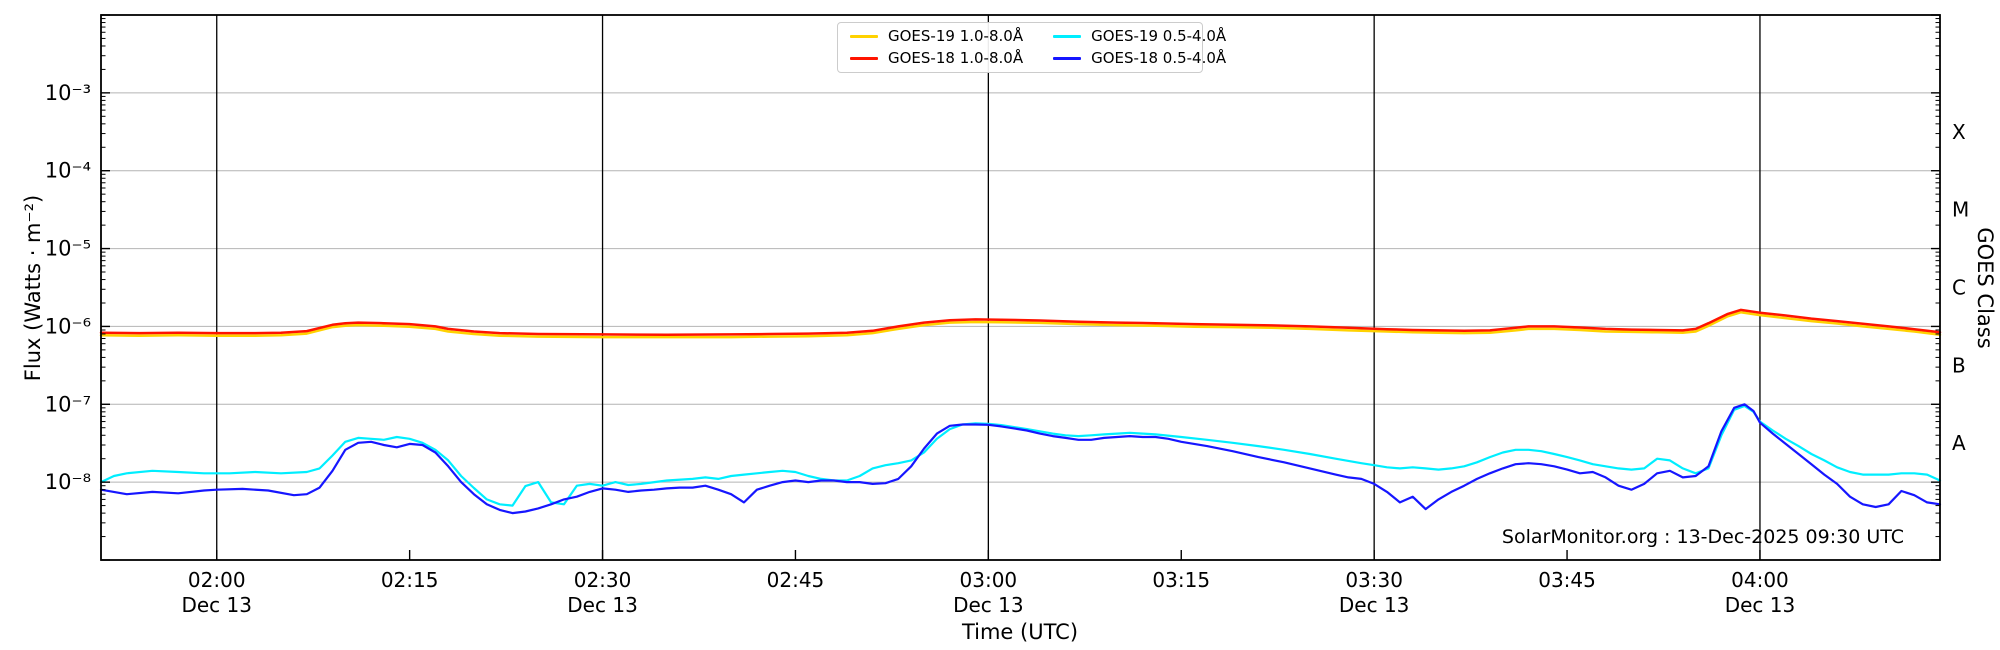 The width and height of the screenshot is (2000, 650). What do you see at coordinates (68, 404) in the screenshot?
I see `y-tick-label: 10⁻⁷` at bounding box center [68, 404].